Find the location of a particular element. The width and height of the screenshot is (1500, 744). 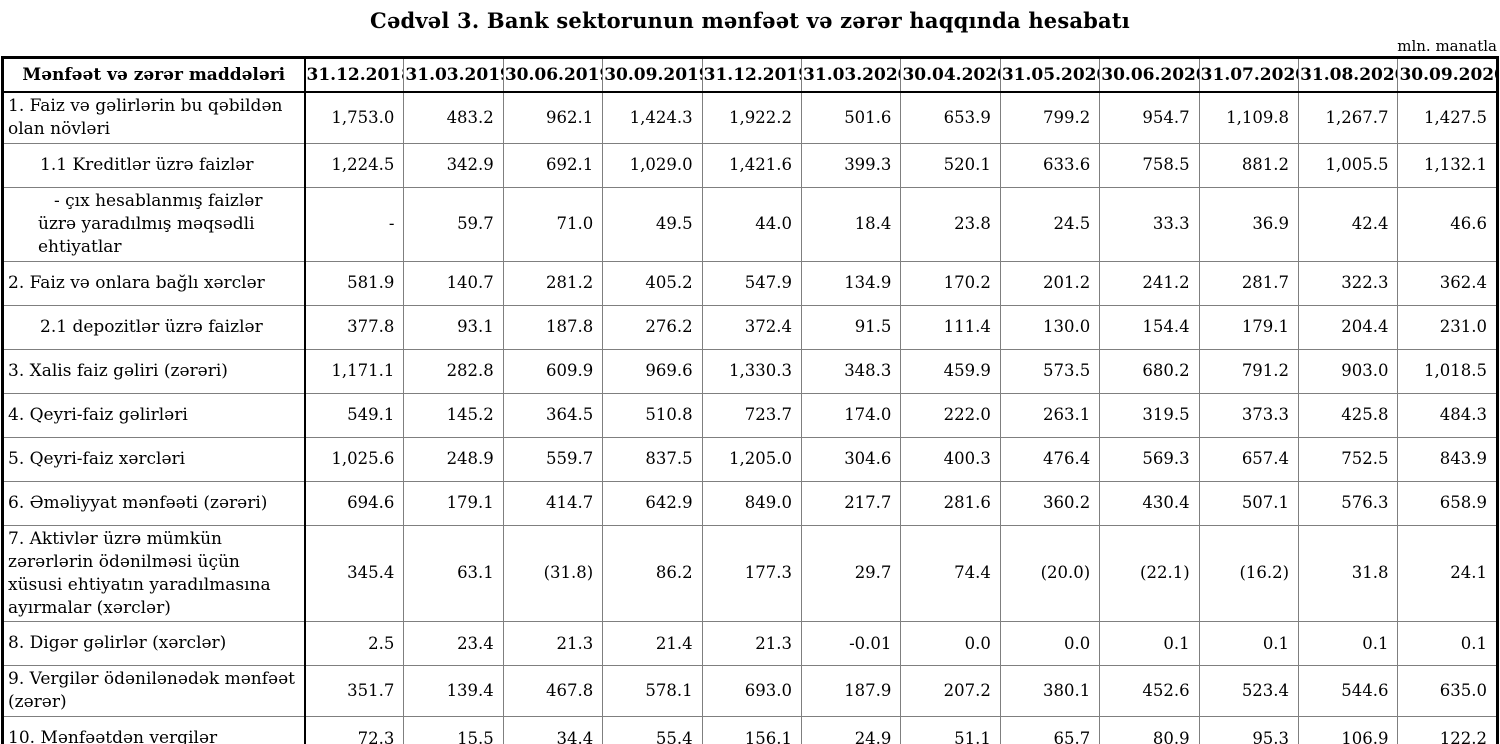

value-cell: 351.7 is located at coordinates (354, 691).